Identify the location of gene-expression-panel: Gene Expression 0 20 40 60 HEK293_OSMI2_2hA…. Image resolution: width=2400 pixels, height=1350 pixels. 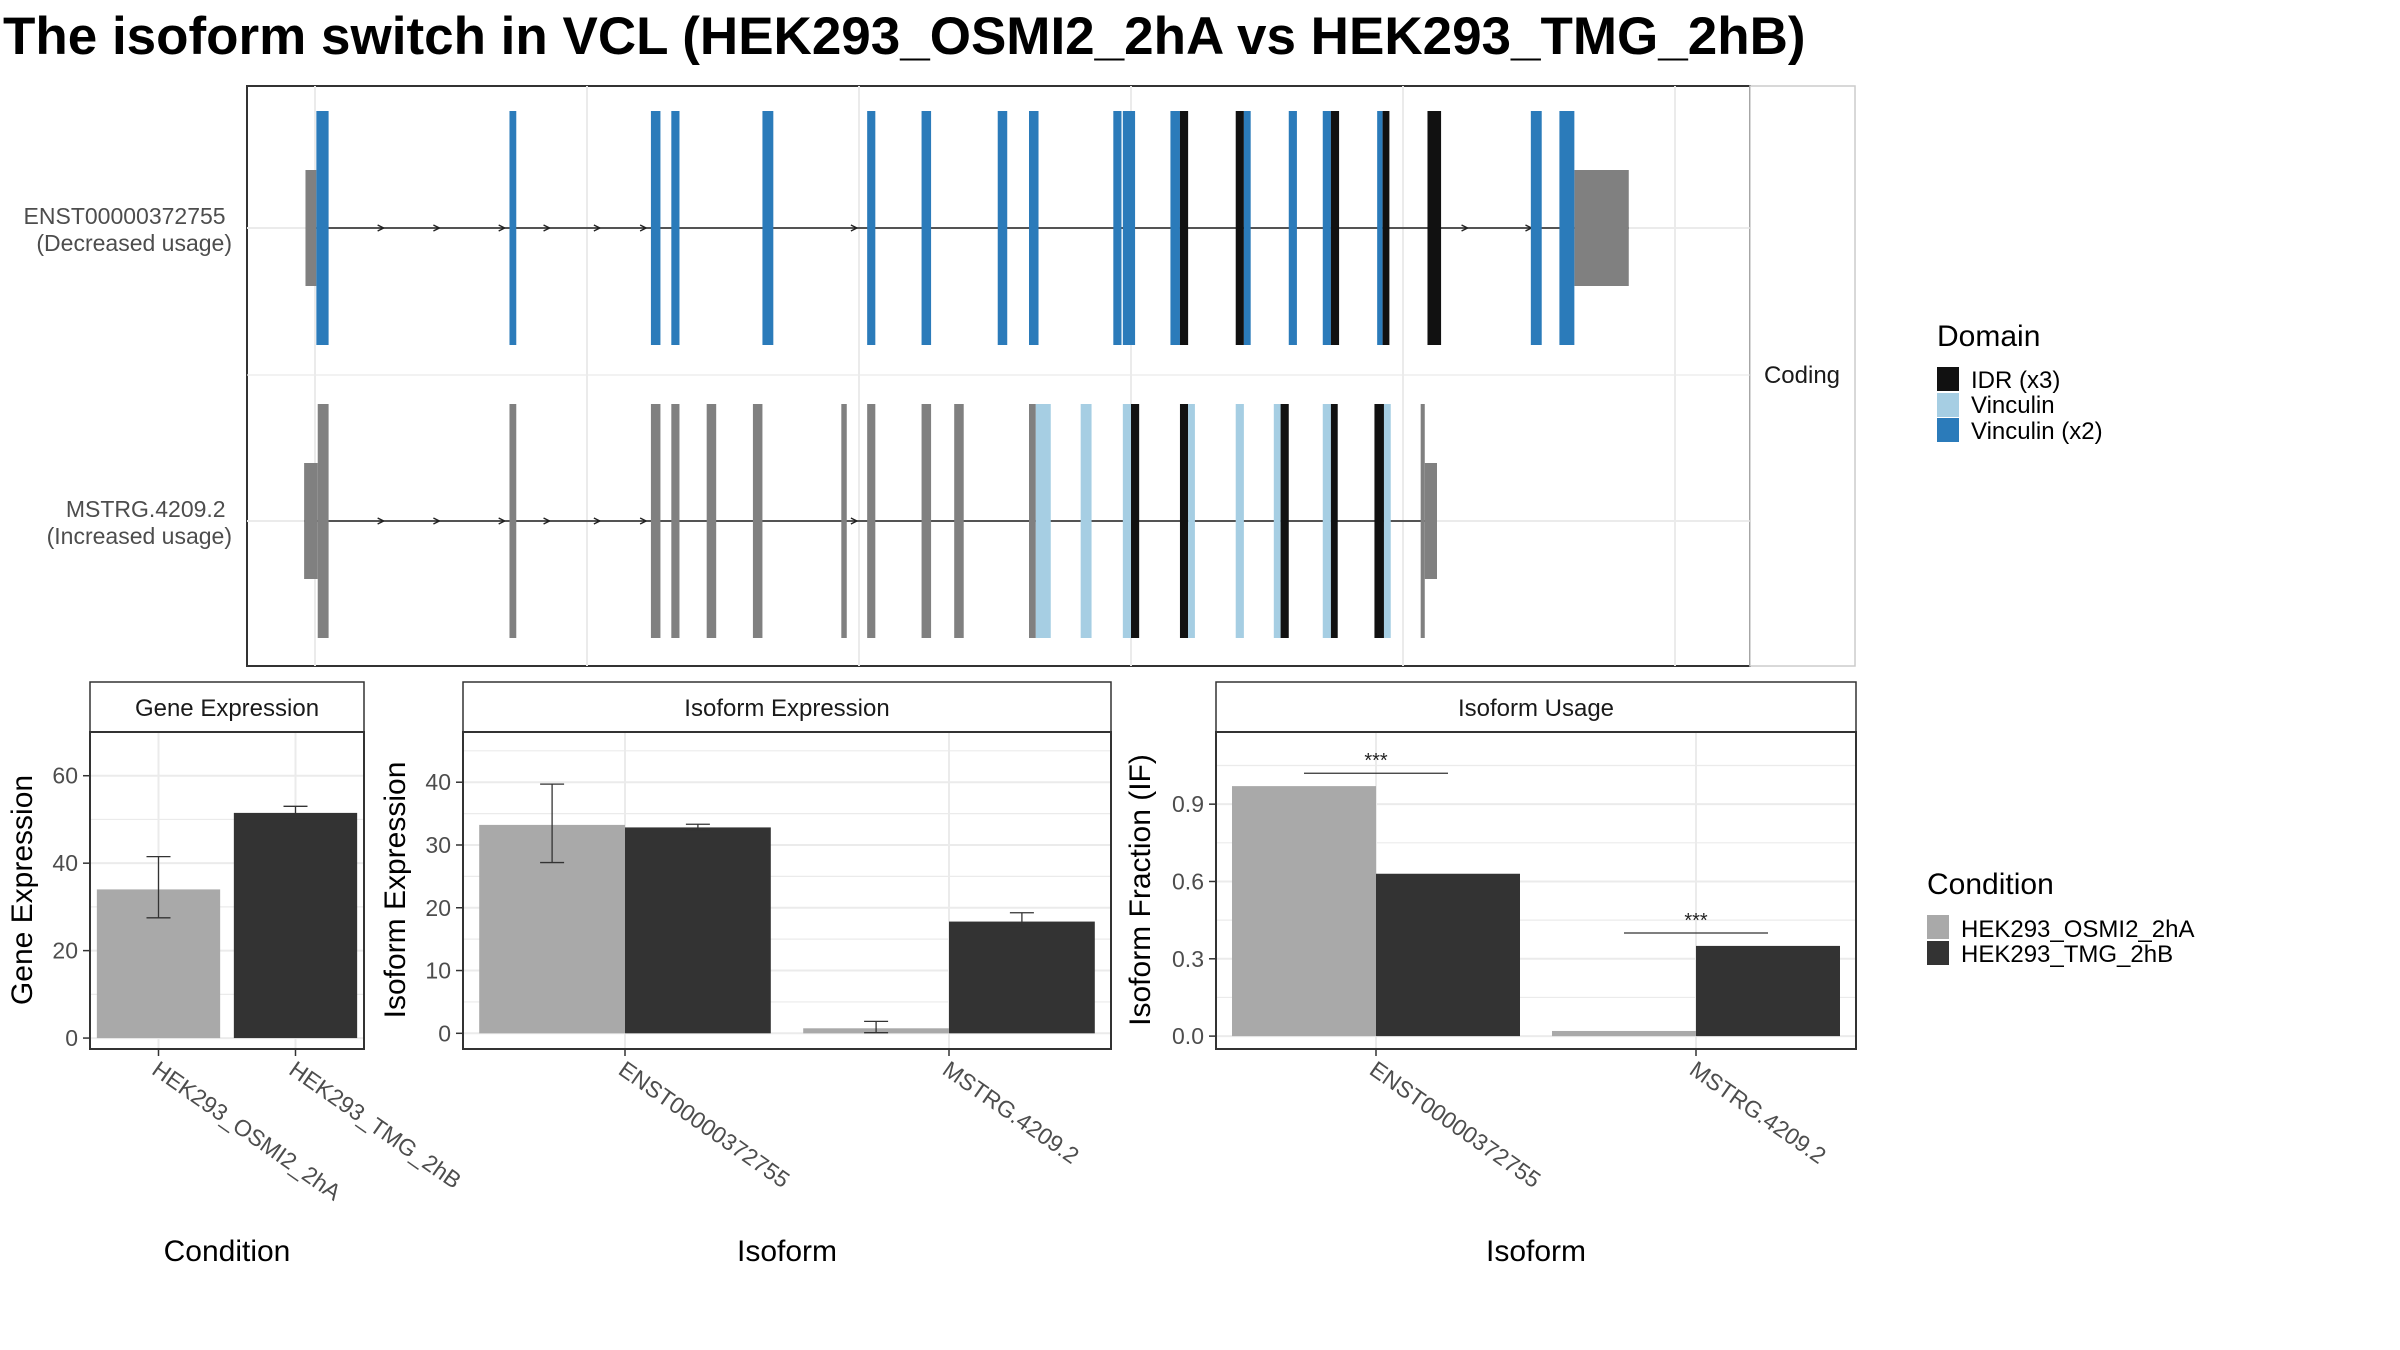
(236, 974).